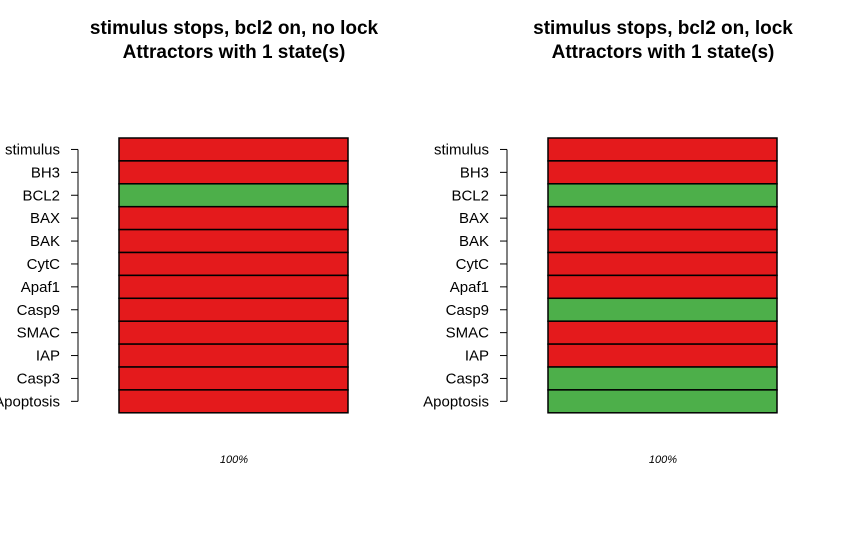  What do you see at coordinates (663, 460) in the screenshot?
I see `right-attractor-frequency: 100%` at bounding box center [663, 460].